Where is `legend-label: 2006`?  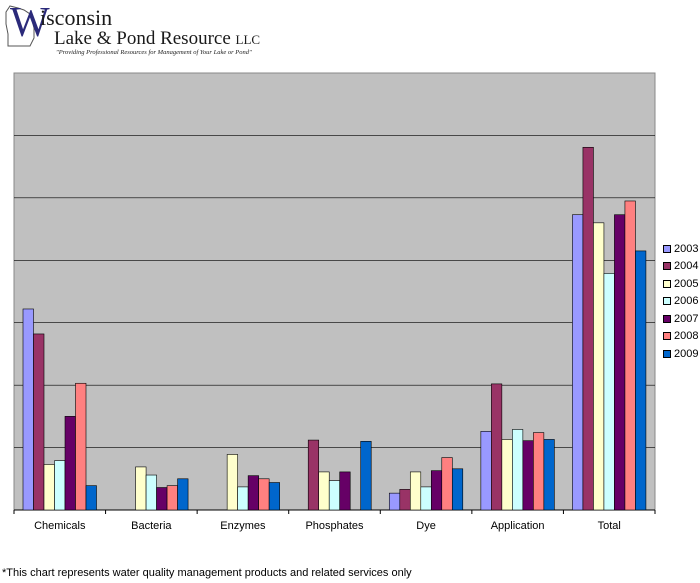
legend-label: 2006 is located at coordinates (686, 301).